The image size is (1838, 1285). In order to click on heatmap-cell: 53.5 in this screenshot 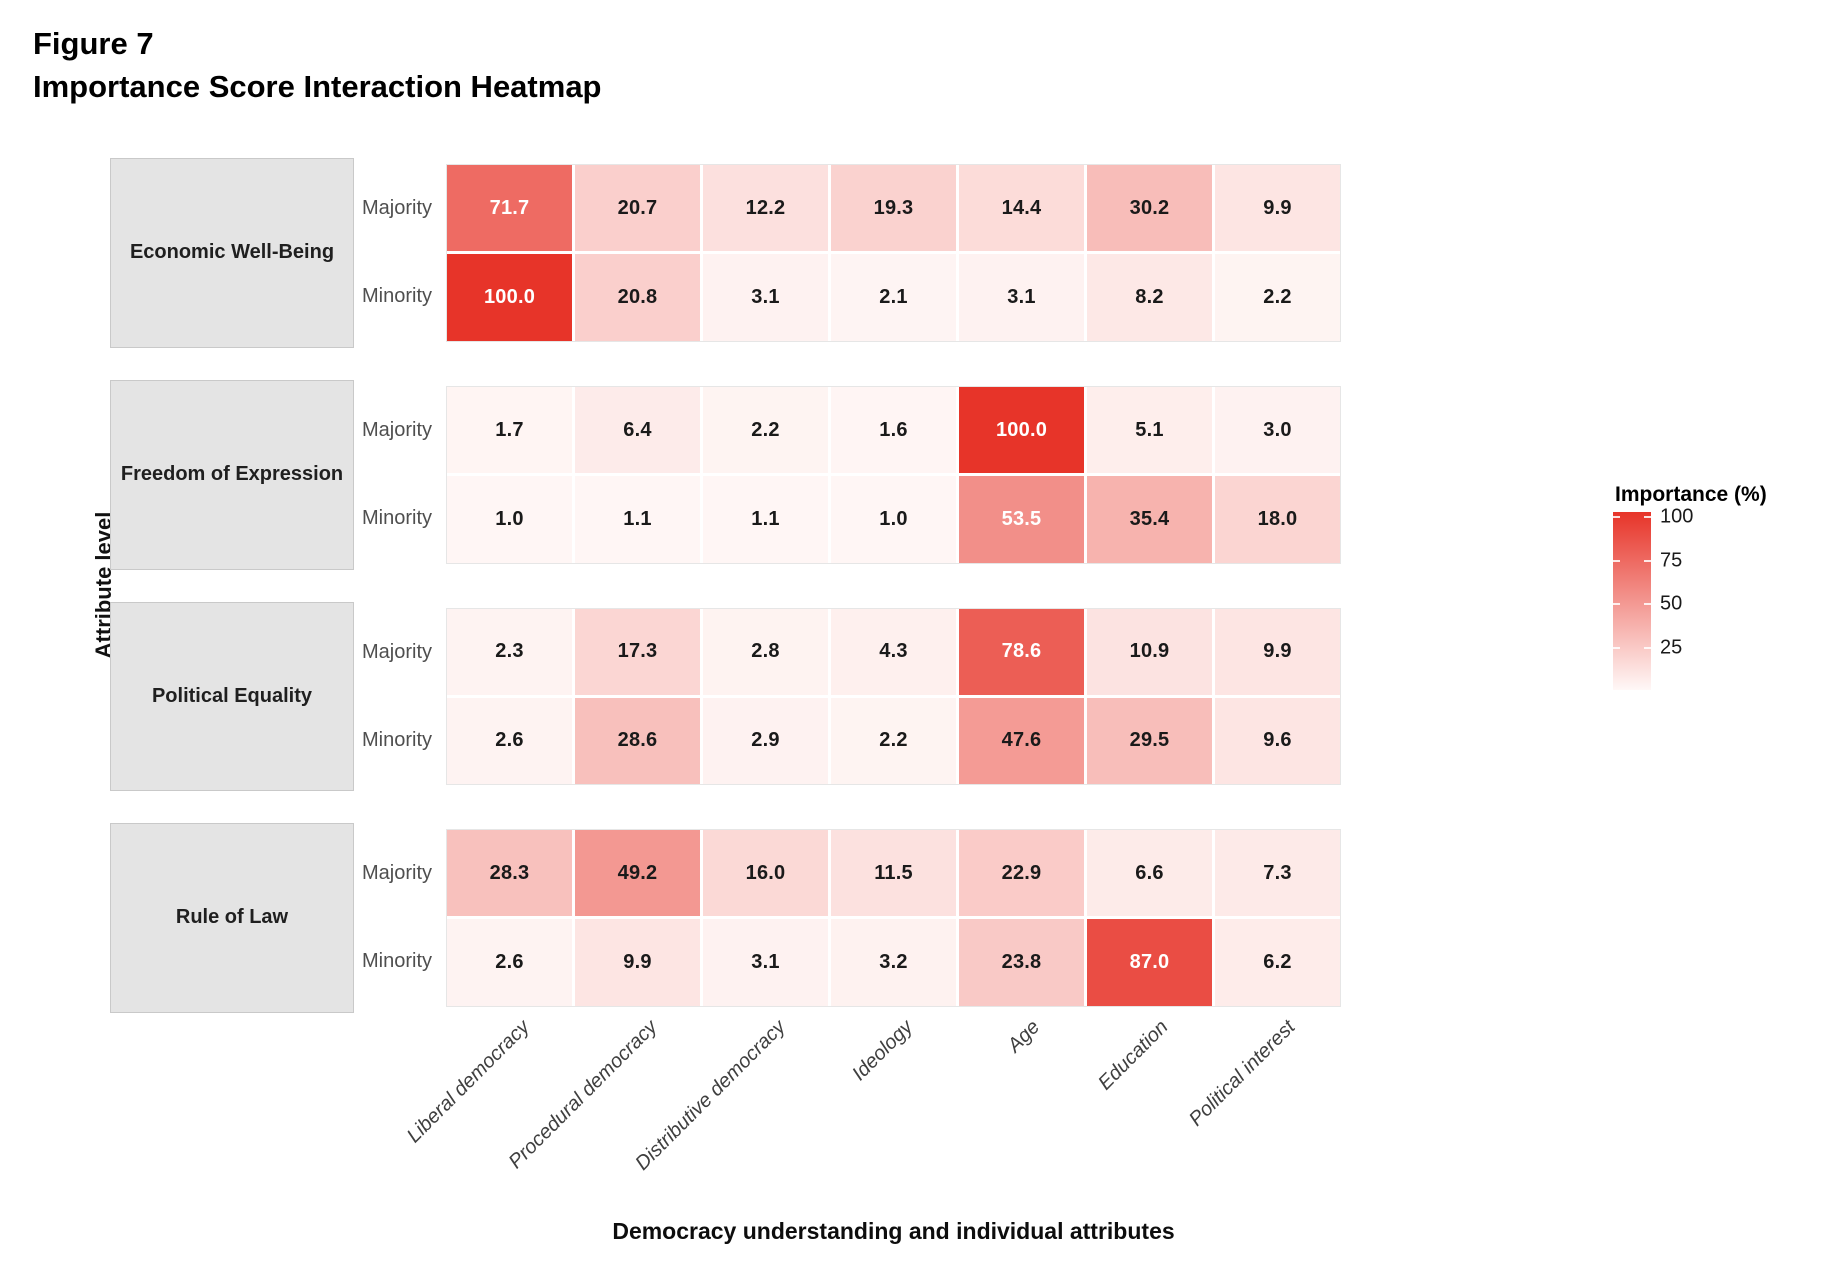, I will do `click(1021, 519)`.